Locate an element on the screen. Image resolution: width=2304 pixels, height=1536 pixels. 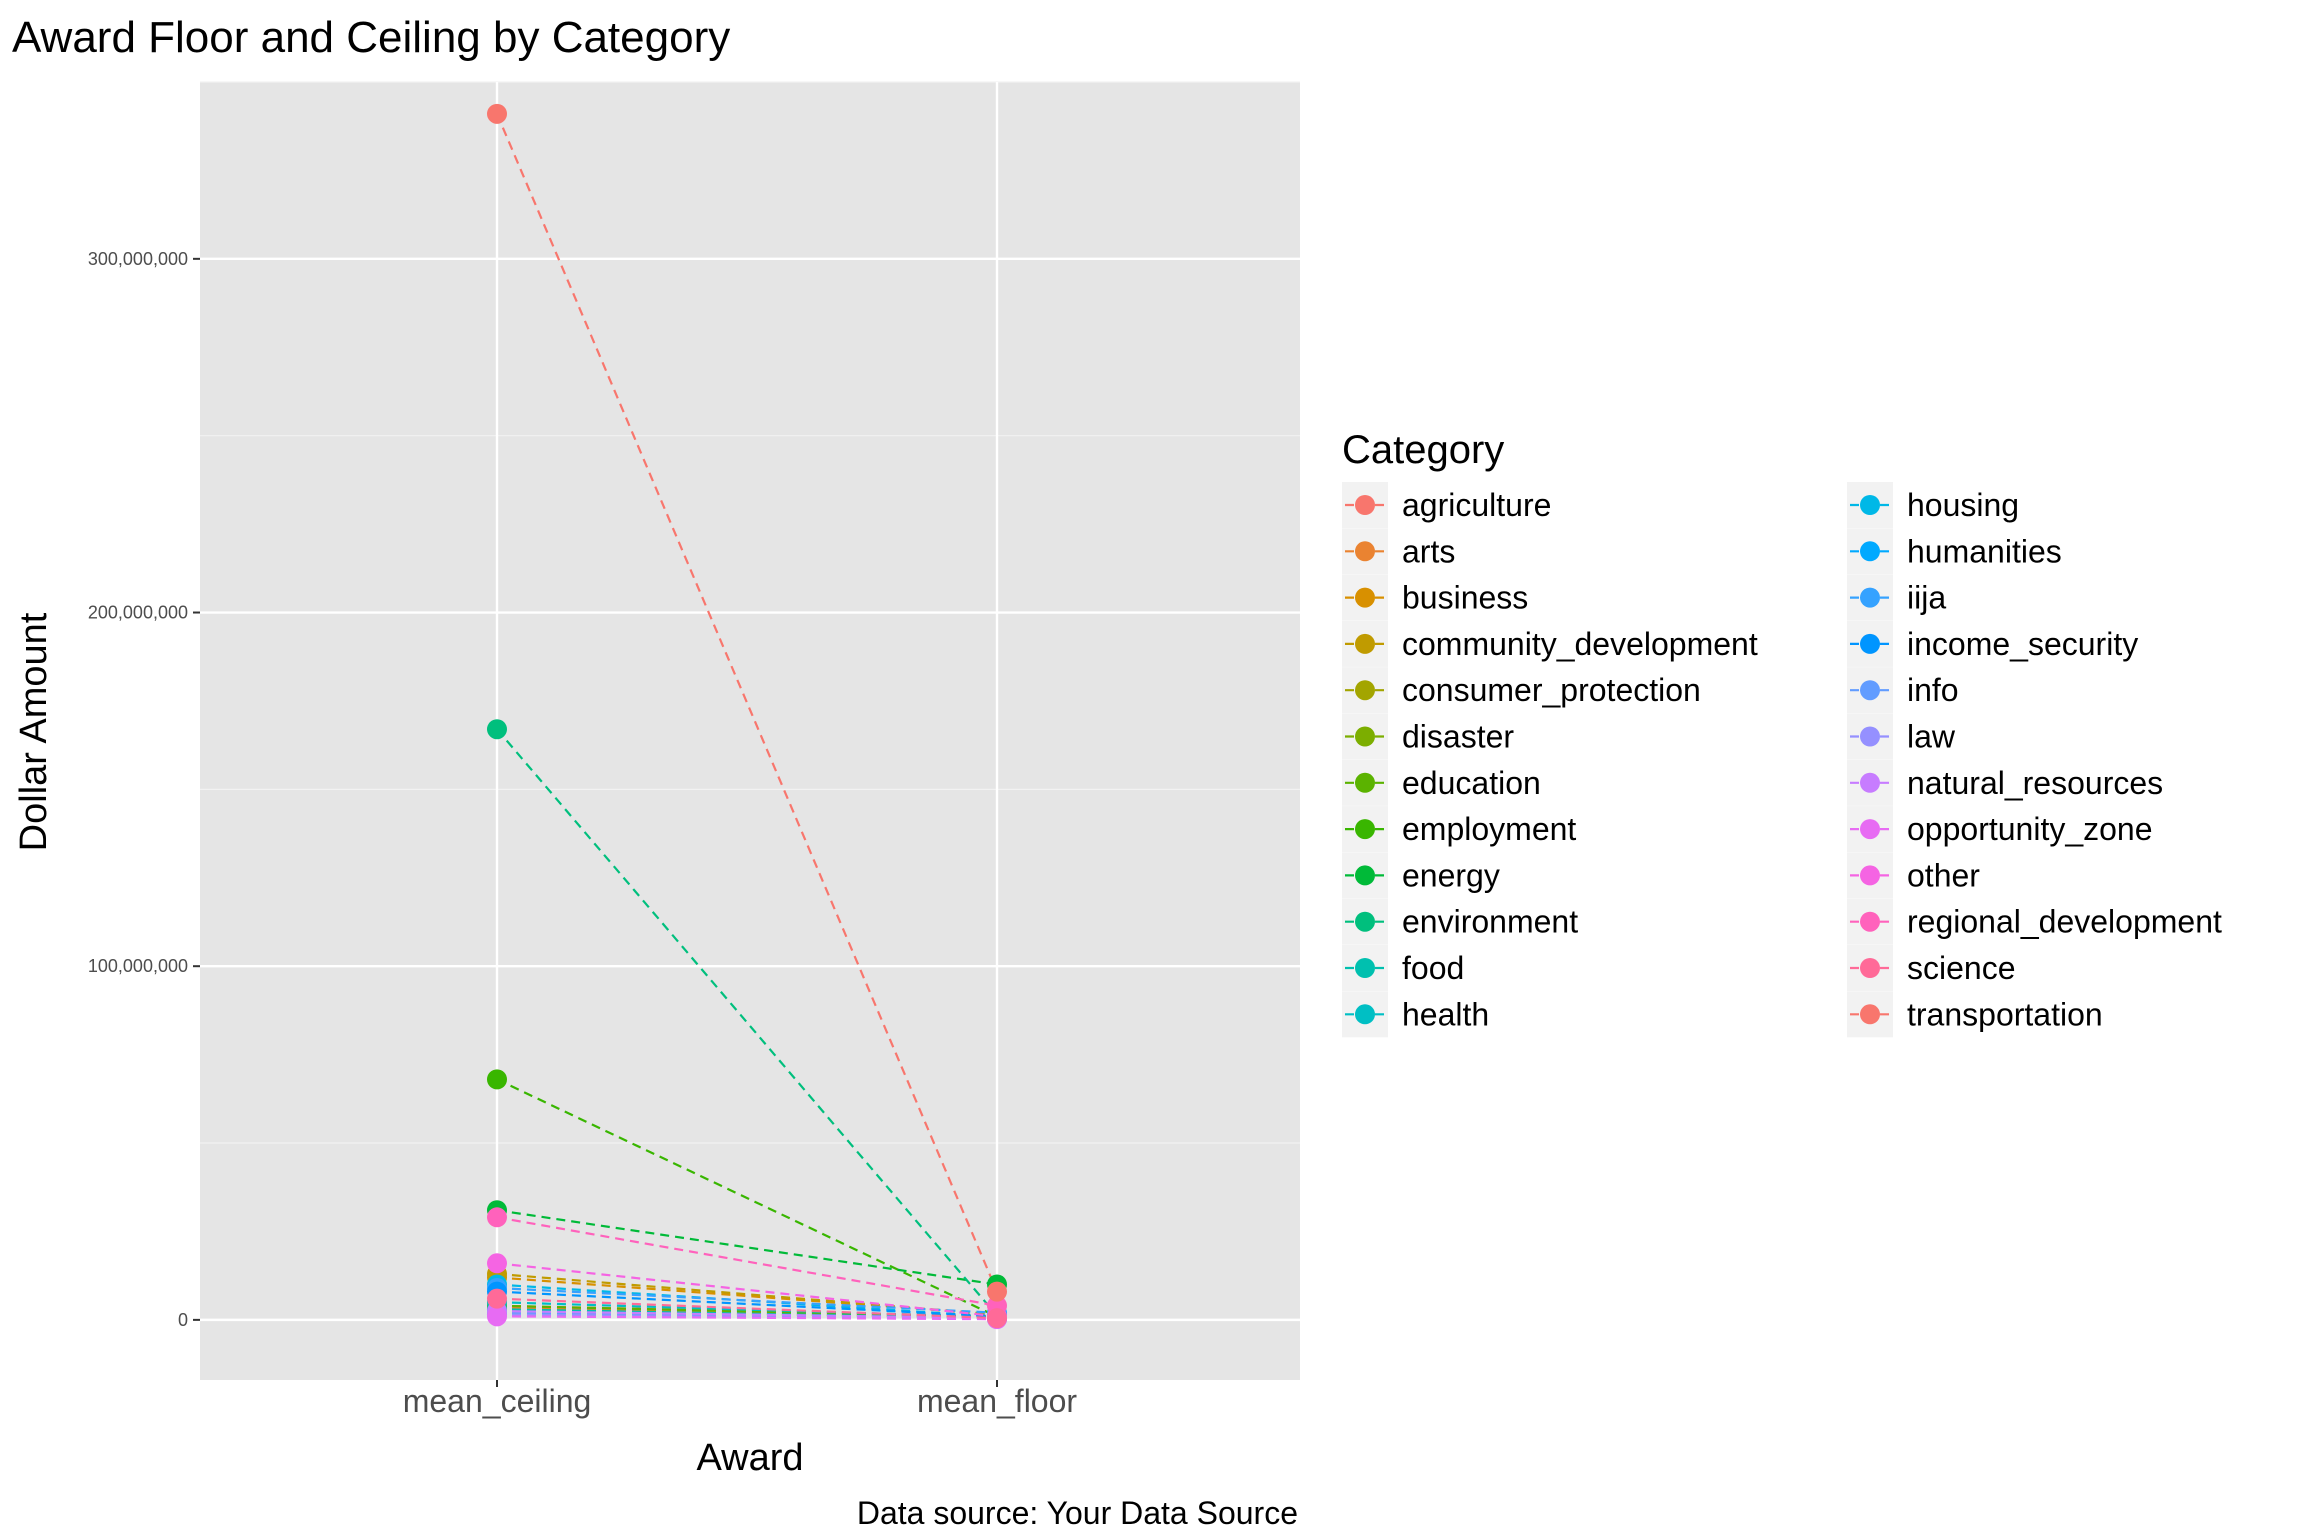
series-line-community_development is located at coordinates (747, 1294).